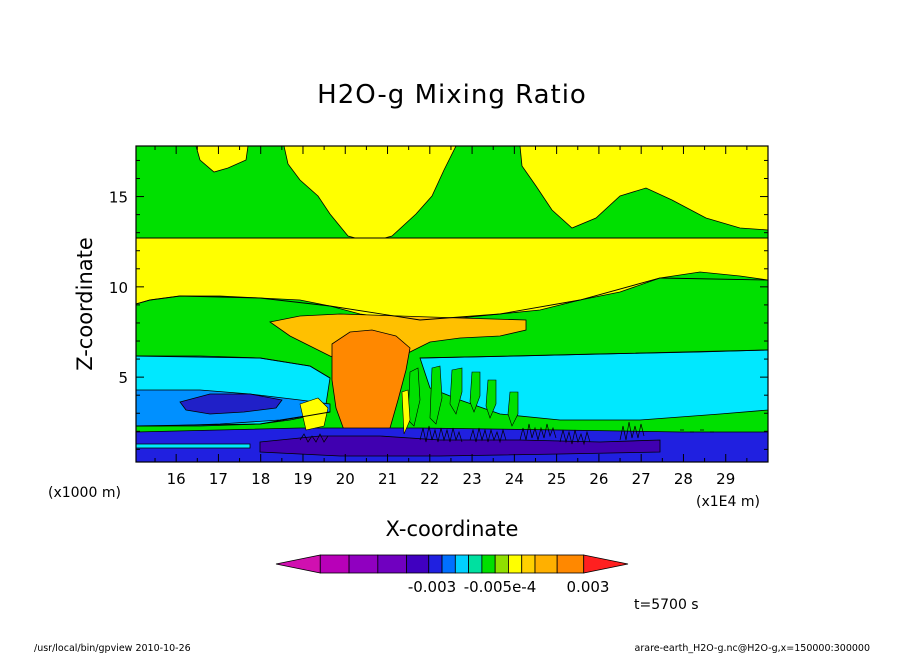 The height and width of the screenshot is (654, 904). I want to click on field-yellow-top-right, so click(643, 188).